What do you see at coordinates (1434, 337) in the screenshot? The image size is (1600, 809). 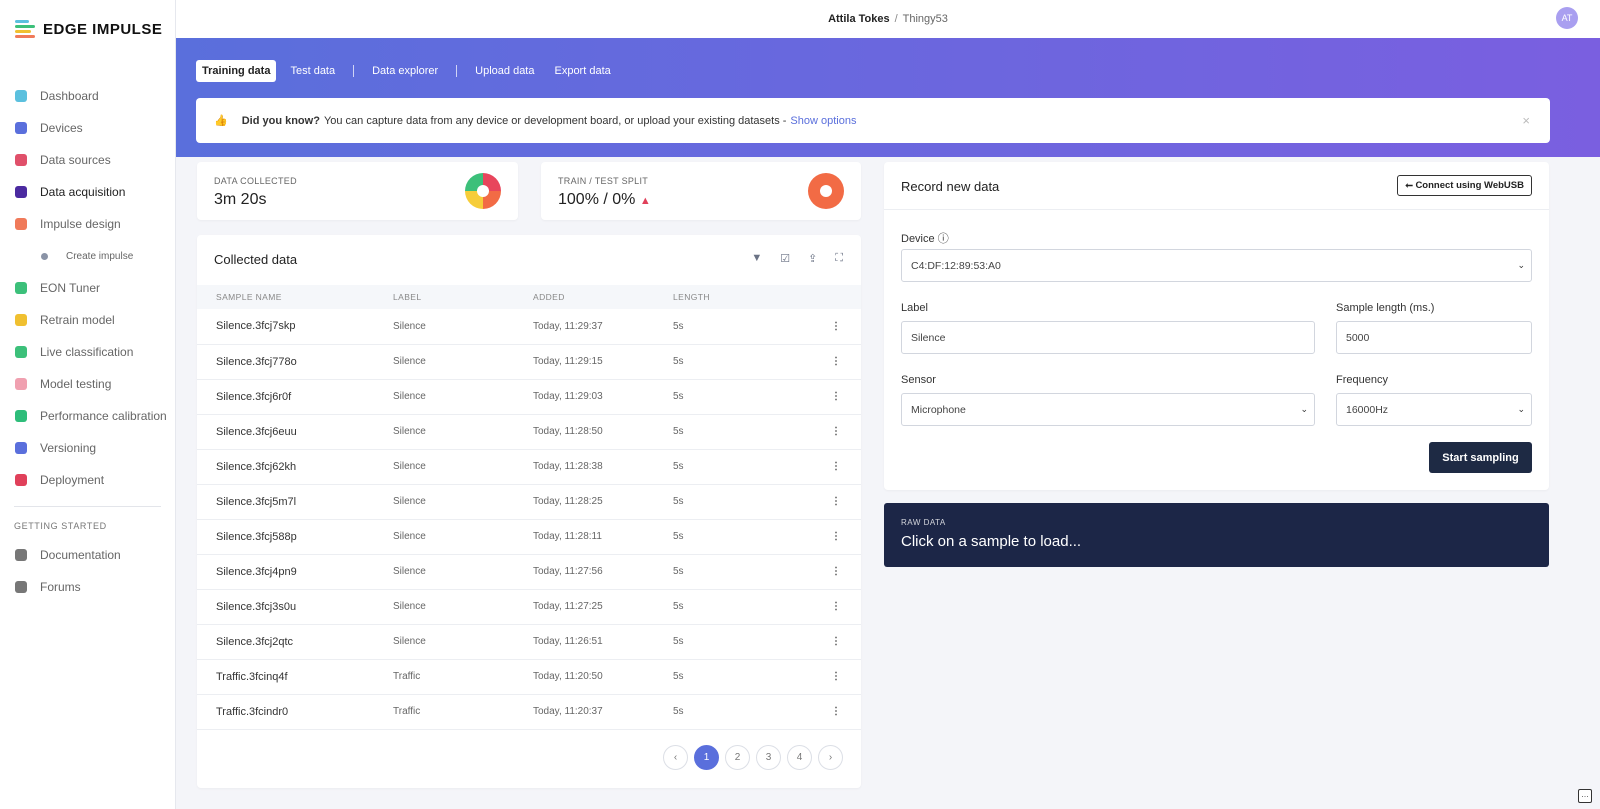 I see `sample-length-input: 5000` at bounding box center [1434, 337].